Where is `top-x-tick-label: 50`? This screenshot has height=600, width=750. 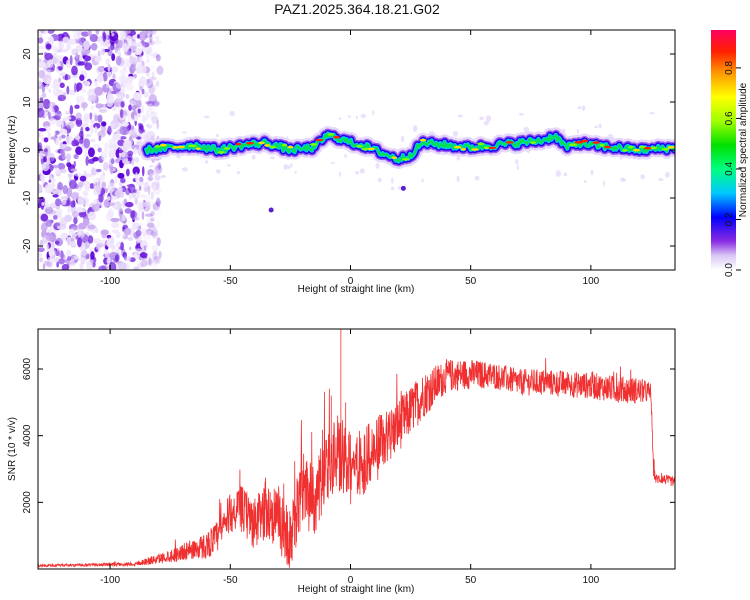 top-x-tick-label: 50 is located at coordinates (471, 281).